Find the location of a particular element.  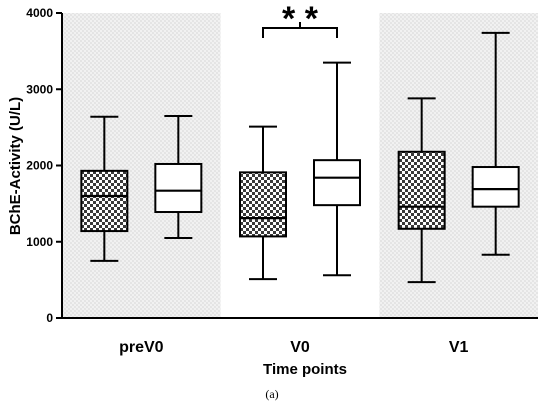

x-category-label-prev0: preV0 is located at coordinates (141, 347).